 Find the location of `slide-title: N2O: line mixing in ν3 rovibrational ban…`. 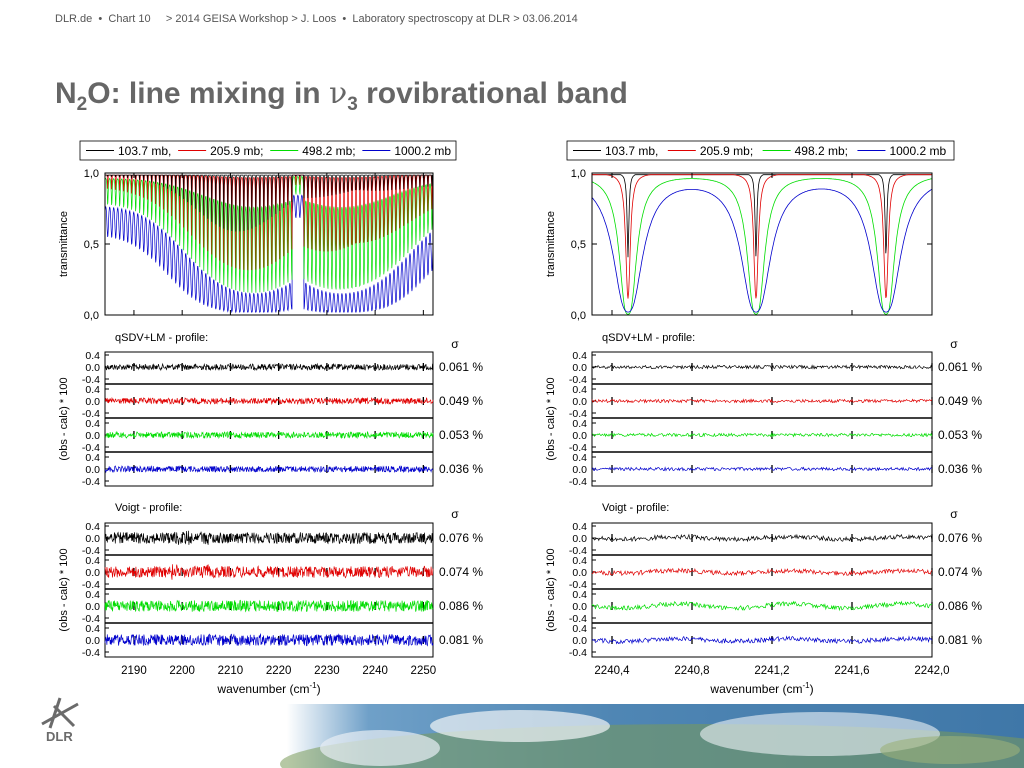

slide-title: N2O: line mixing in ν3 rovibrational ban… is located at coordinates (341, 96).